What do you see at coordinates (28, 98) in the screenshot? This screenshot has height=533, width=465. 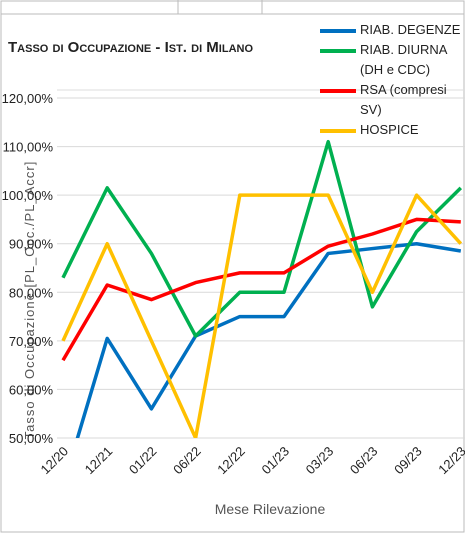 I see `y-tick-label: 120,00%` at bounding box center [28, 98].